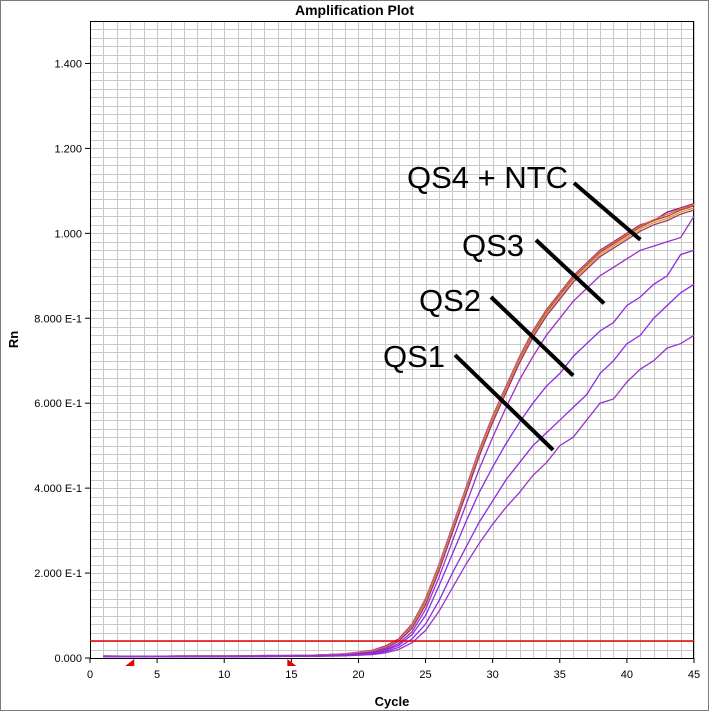  Describe the element at coordinates (392, 701) in the screenshot. I see `x-axis-label: Cycle` at that location.